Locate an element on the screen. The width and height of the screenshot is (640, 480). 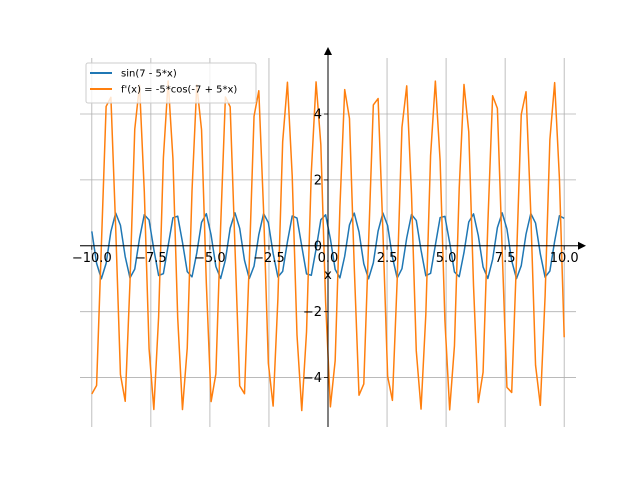
x-tick-label: 2.5 is located at coordinates (387, 258).